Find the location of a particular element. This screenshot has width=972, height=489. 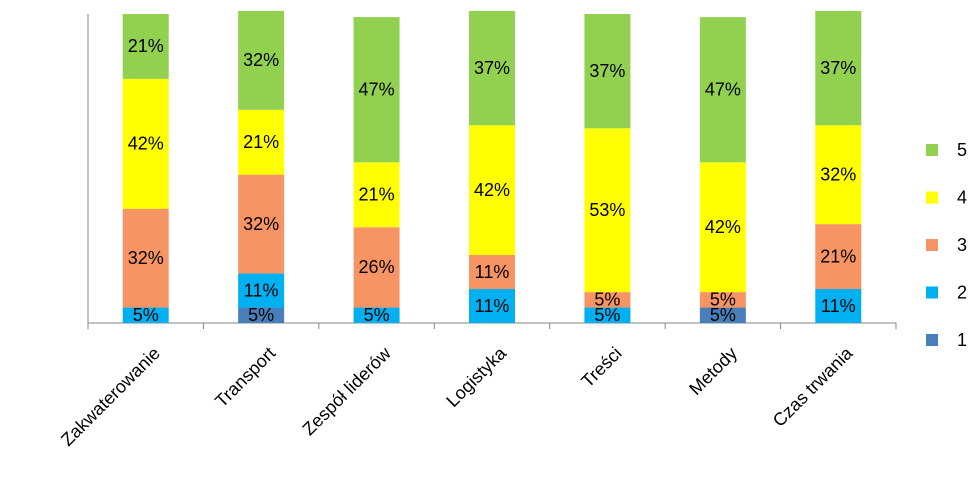

legend-label: 4 is located at coordinates (962, 197).